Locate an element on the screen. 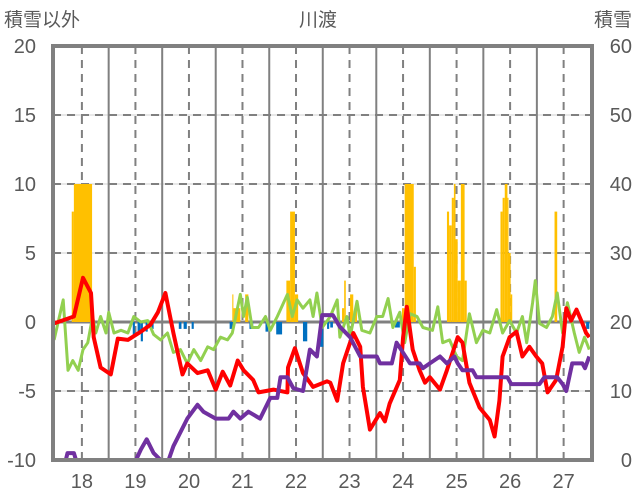 The image size is (636, 501). x-tick-label: 21 is located at coordinates (242, 482).